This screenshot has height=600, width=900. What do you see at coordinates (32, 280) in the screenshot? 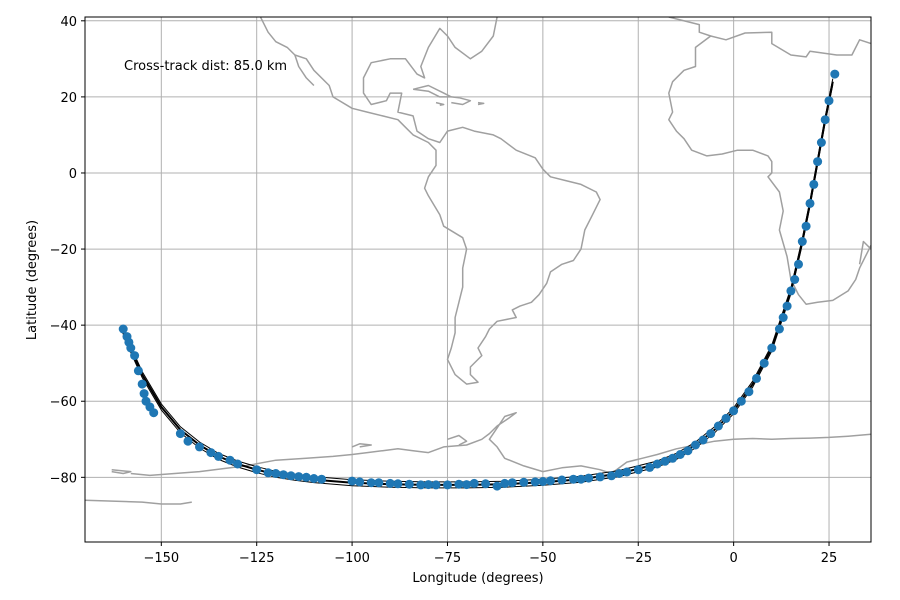
I see `y-axis-label: Latitude (degrees)` at bounding box center [32, 280].